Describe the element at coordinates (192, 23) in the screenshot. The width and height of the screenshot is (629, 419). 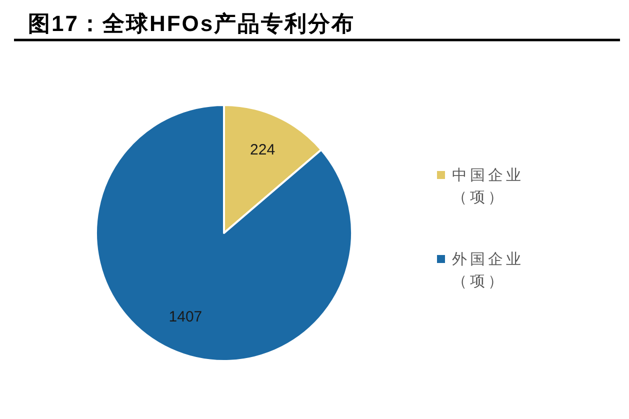
I see `chart-title: 图17：全球HFOs产品专利分布` at that location.